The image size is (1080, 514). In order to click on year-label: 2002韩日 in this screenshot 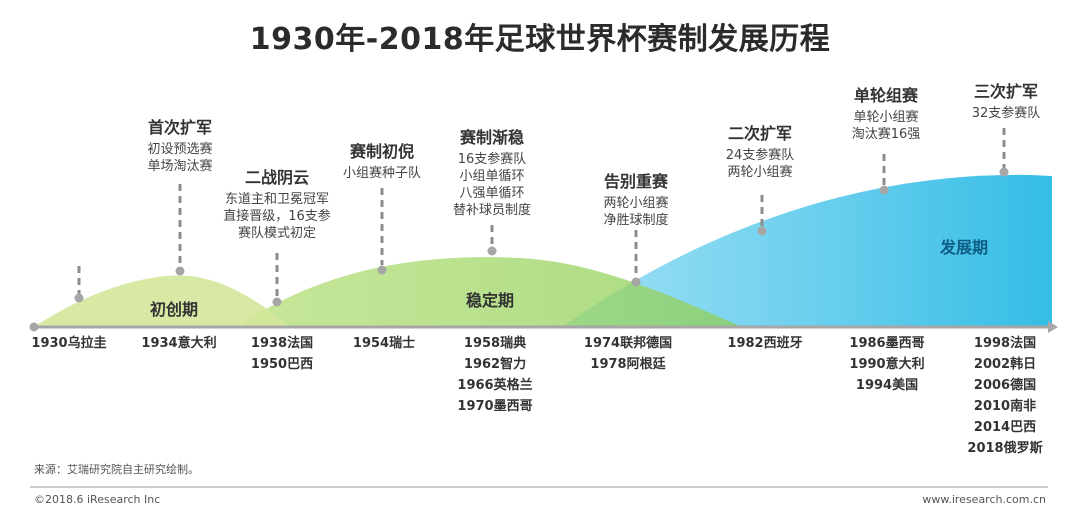, I will do `click(1005, 364)`.